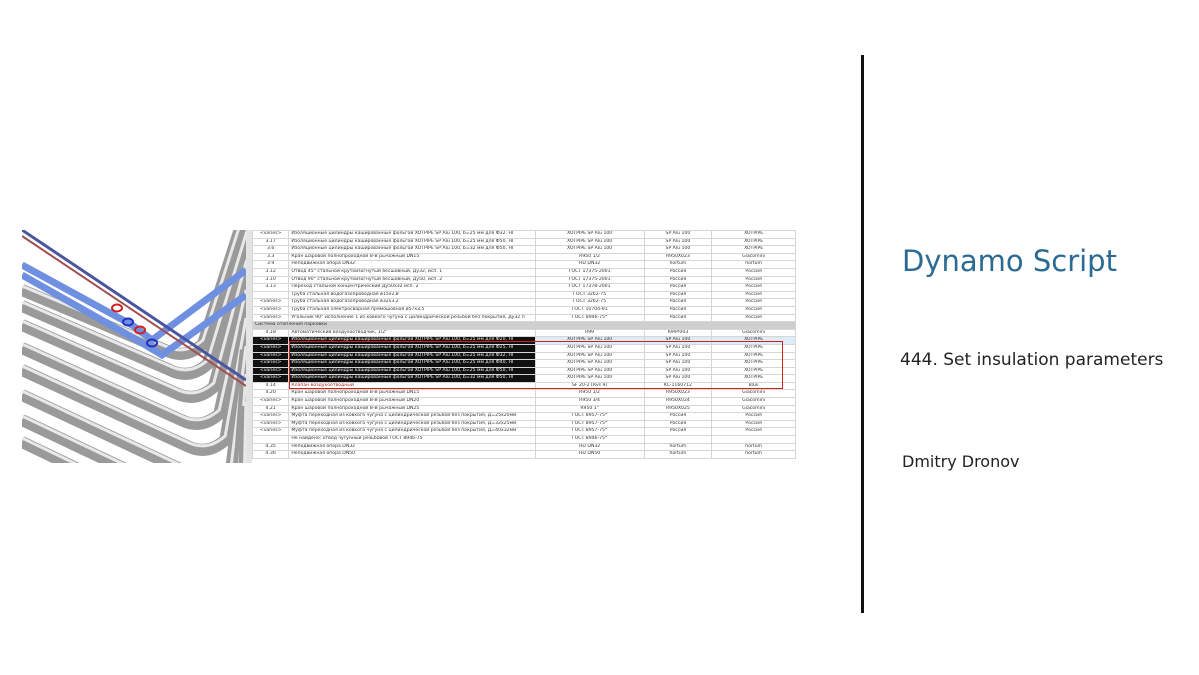  What do you see at coordinates (589, 401) in the screenshot?
I see `cell-model: R950 3/4` at bounding box center [589, 401].